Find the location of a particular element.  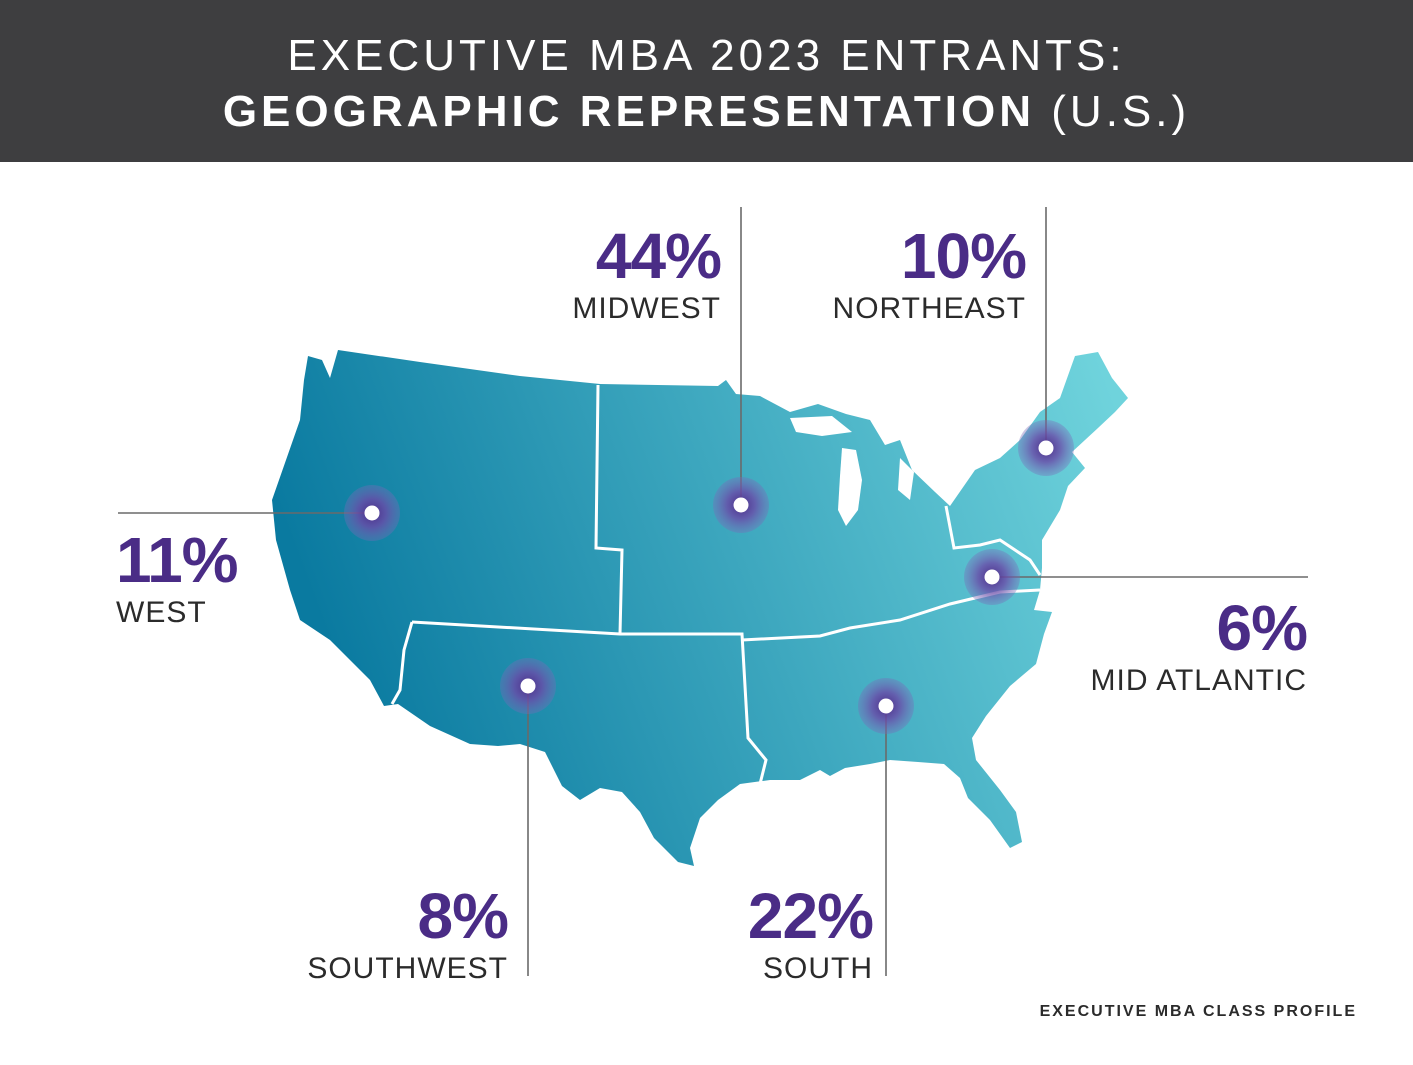

title-line-1: EXECUTIVE MBA 2023 ENTRANTS: is located at coordinates (706, 55).